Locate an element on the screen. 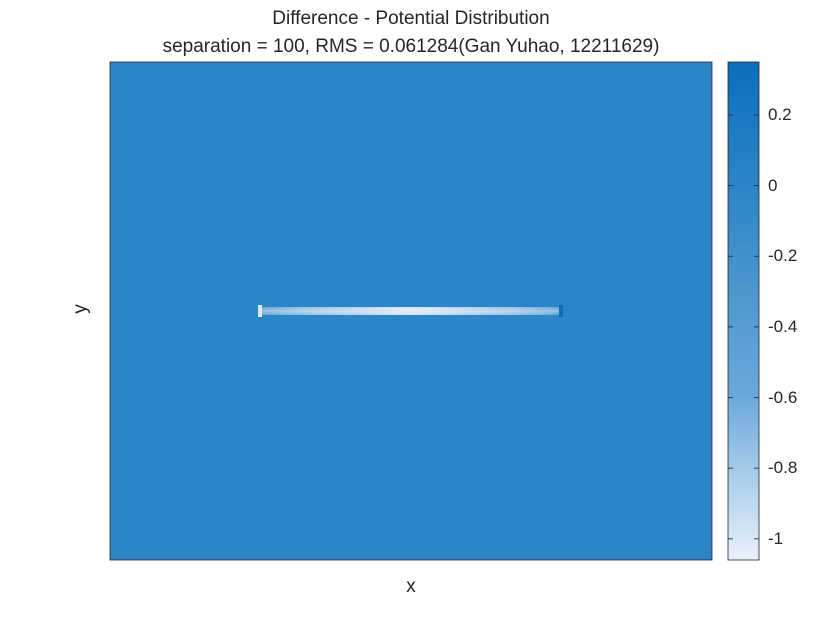  strip-right-spike is located at coordinates (561, 311).